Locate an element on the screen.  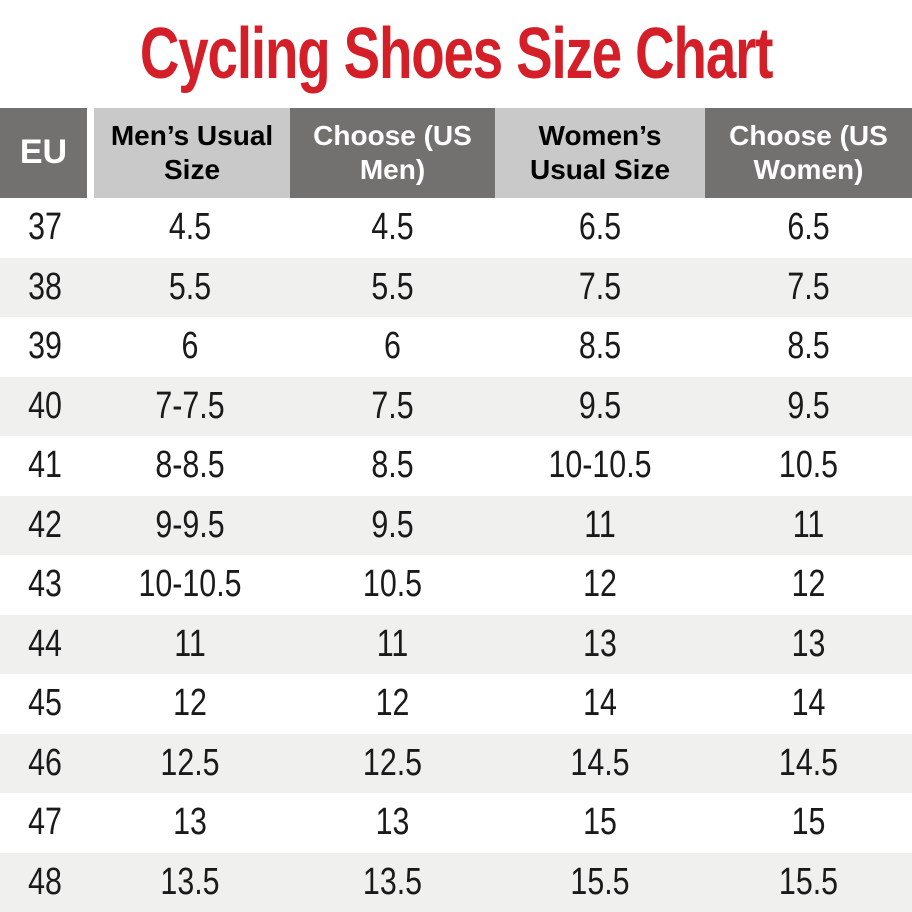
header-cell-eu: EU is located at coordinates (45, 153).